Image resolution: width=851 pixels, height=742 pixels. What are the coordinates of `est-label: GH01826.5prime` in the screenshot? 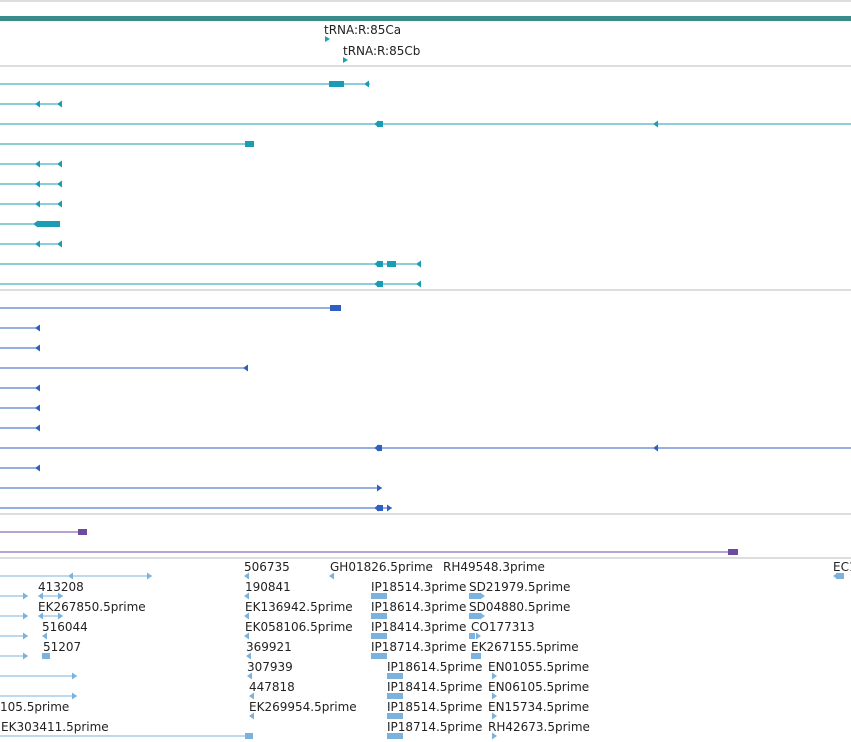 It's located at (381, 567).